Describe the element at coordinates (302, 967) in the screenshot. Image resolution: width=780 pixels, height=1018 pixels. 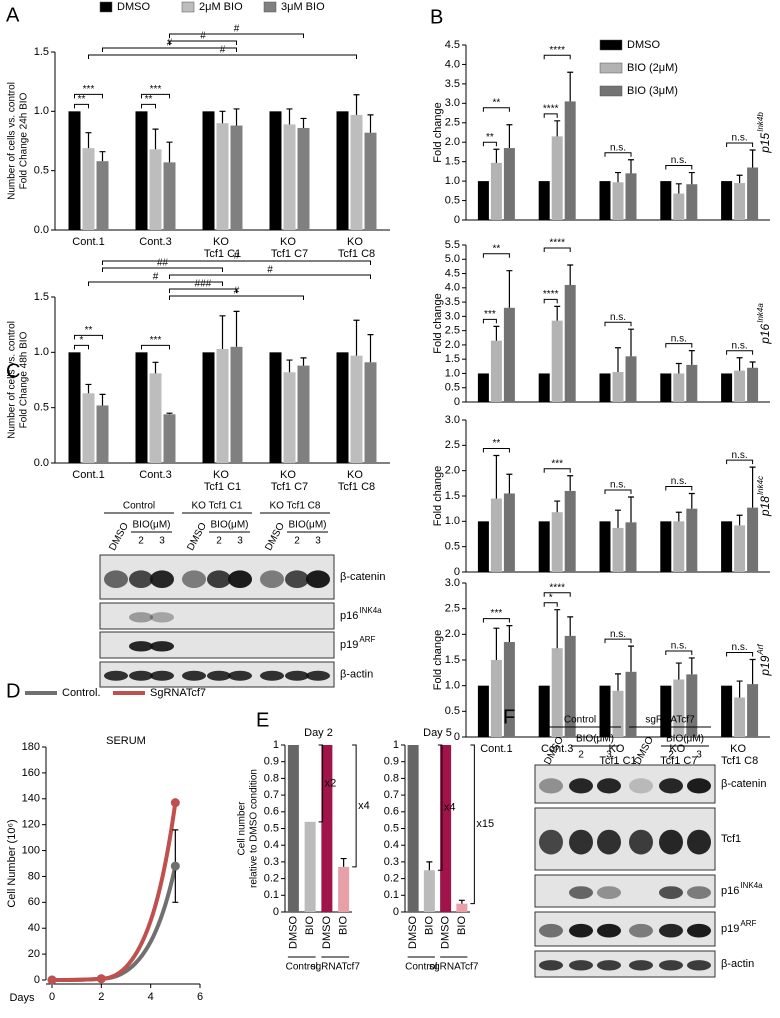
I see `group-label: Control` at that location.